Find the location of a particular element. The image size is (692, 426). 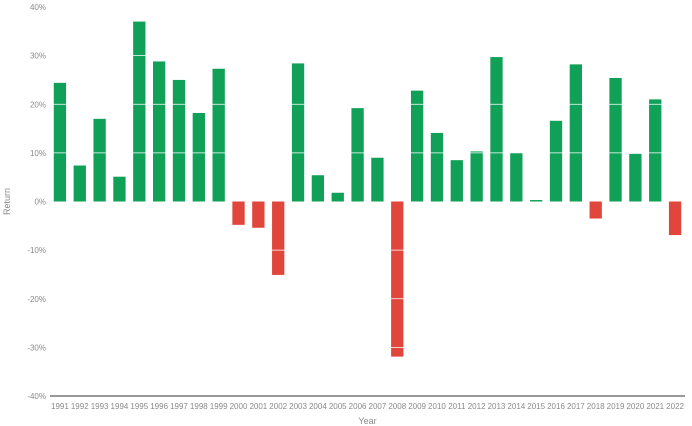

bar-2022 is located at coordinates (675, 218).